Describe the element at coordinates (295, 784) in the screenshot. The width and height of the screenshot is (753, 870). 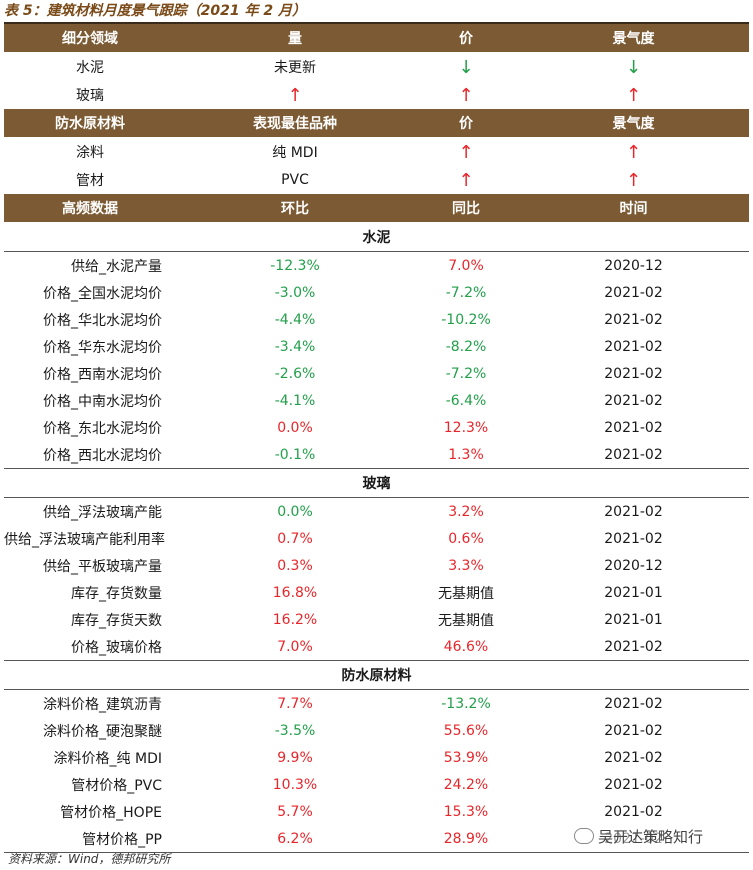
I see `mom-value: 10.3%` at that location.